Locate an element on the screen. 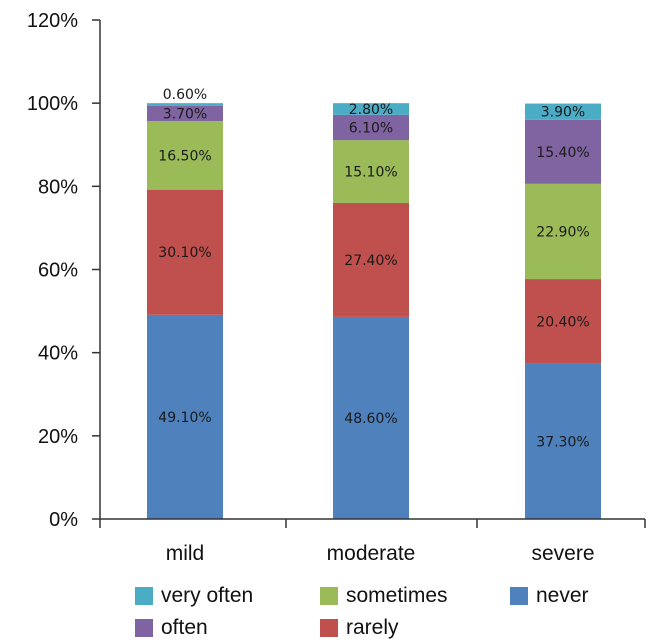 The height and width of the screenshot is (642, 655). y-tick-label: 60% is located at coordinates (58, 271).